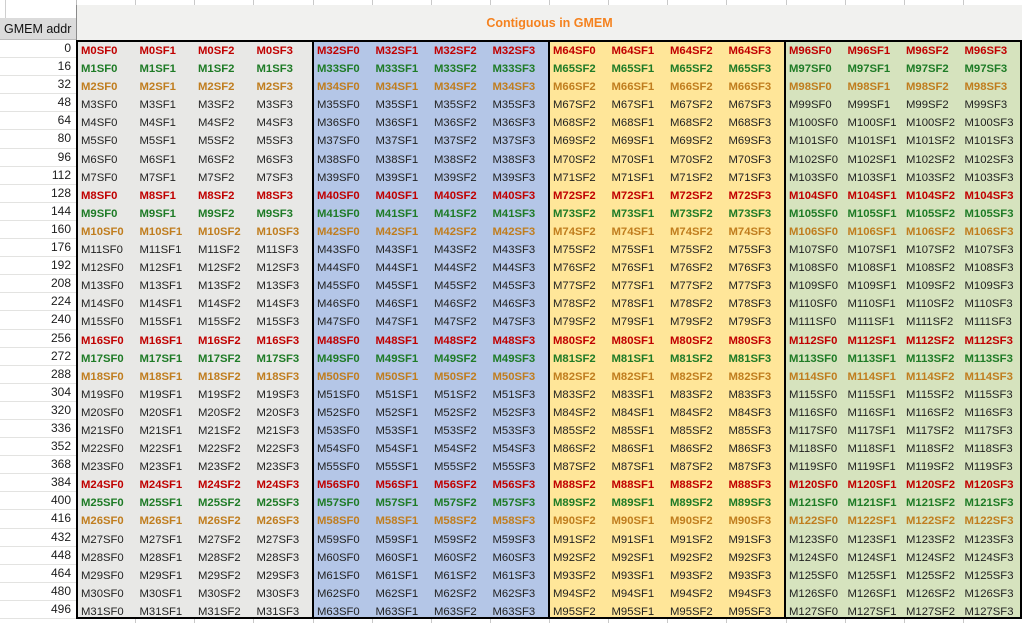 This screenshot has height=623, width=1022. What do you see at coordinates (813, 376) in the screenshot?
I see `matrix-cell: M114SF0` at bounding box center [813, 376].